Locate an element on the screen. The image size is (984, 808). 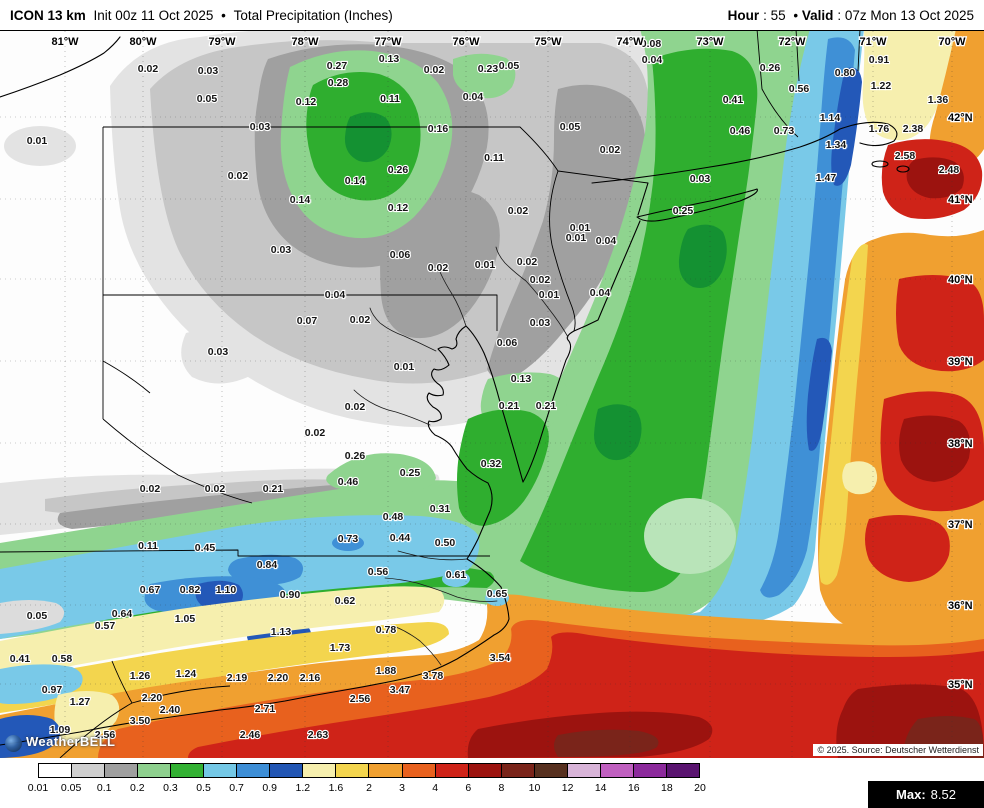
precip-value-label: 0.90 is located at coordinates (290, 595).